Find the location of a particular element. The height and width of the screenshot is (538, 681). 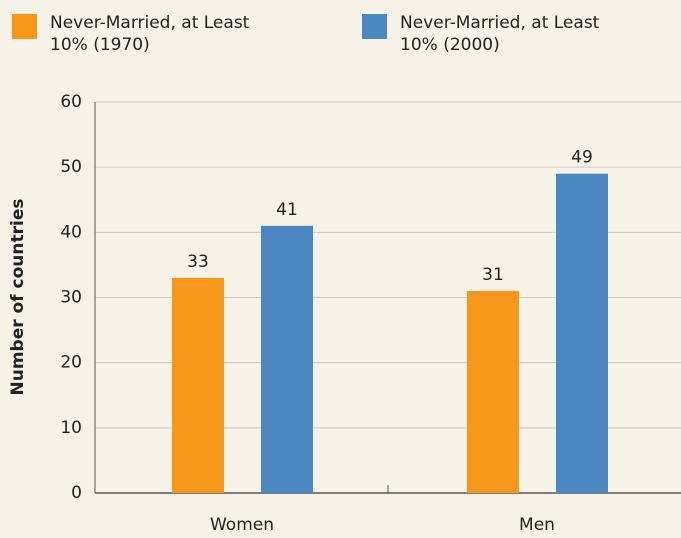

data-label: 31 is located at coordinates (493, 275).